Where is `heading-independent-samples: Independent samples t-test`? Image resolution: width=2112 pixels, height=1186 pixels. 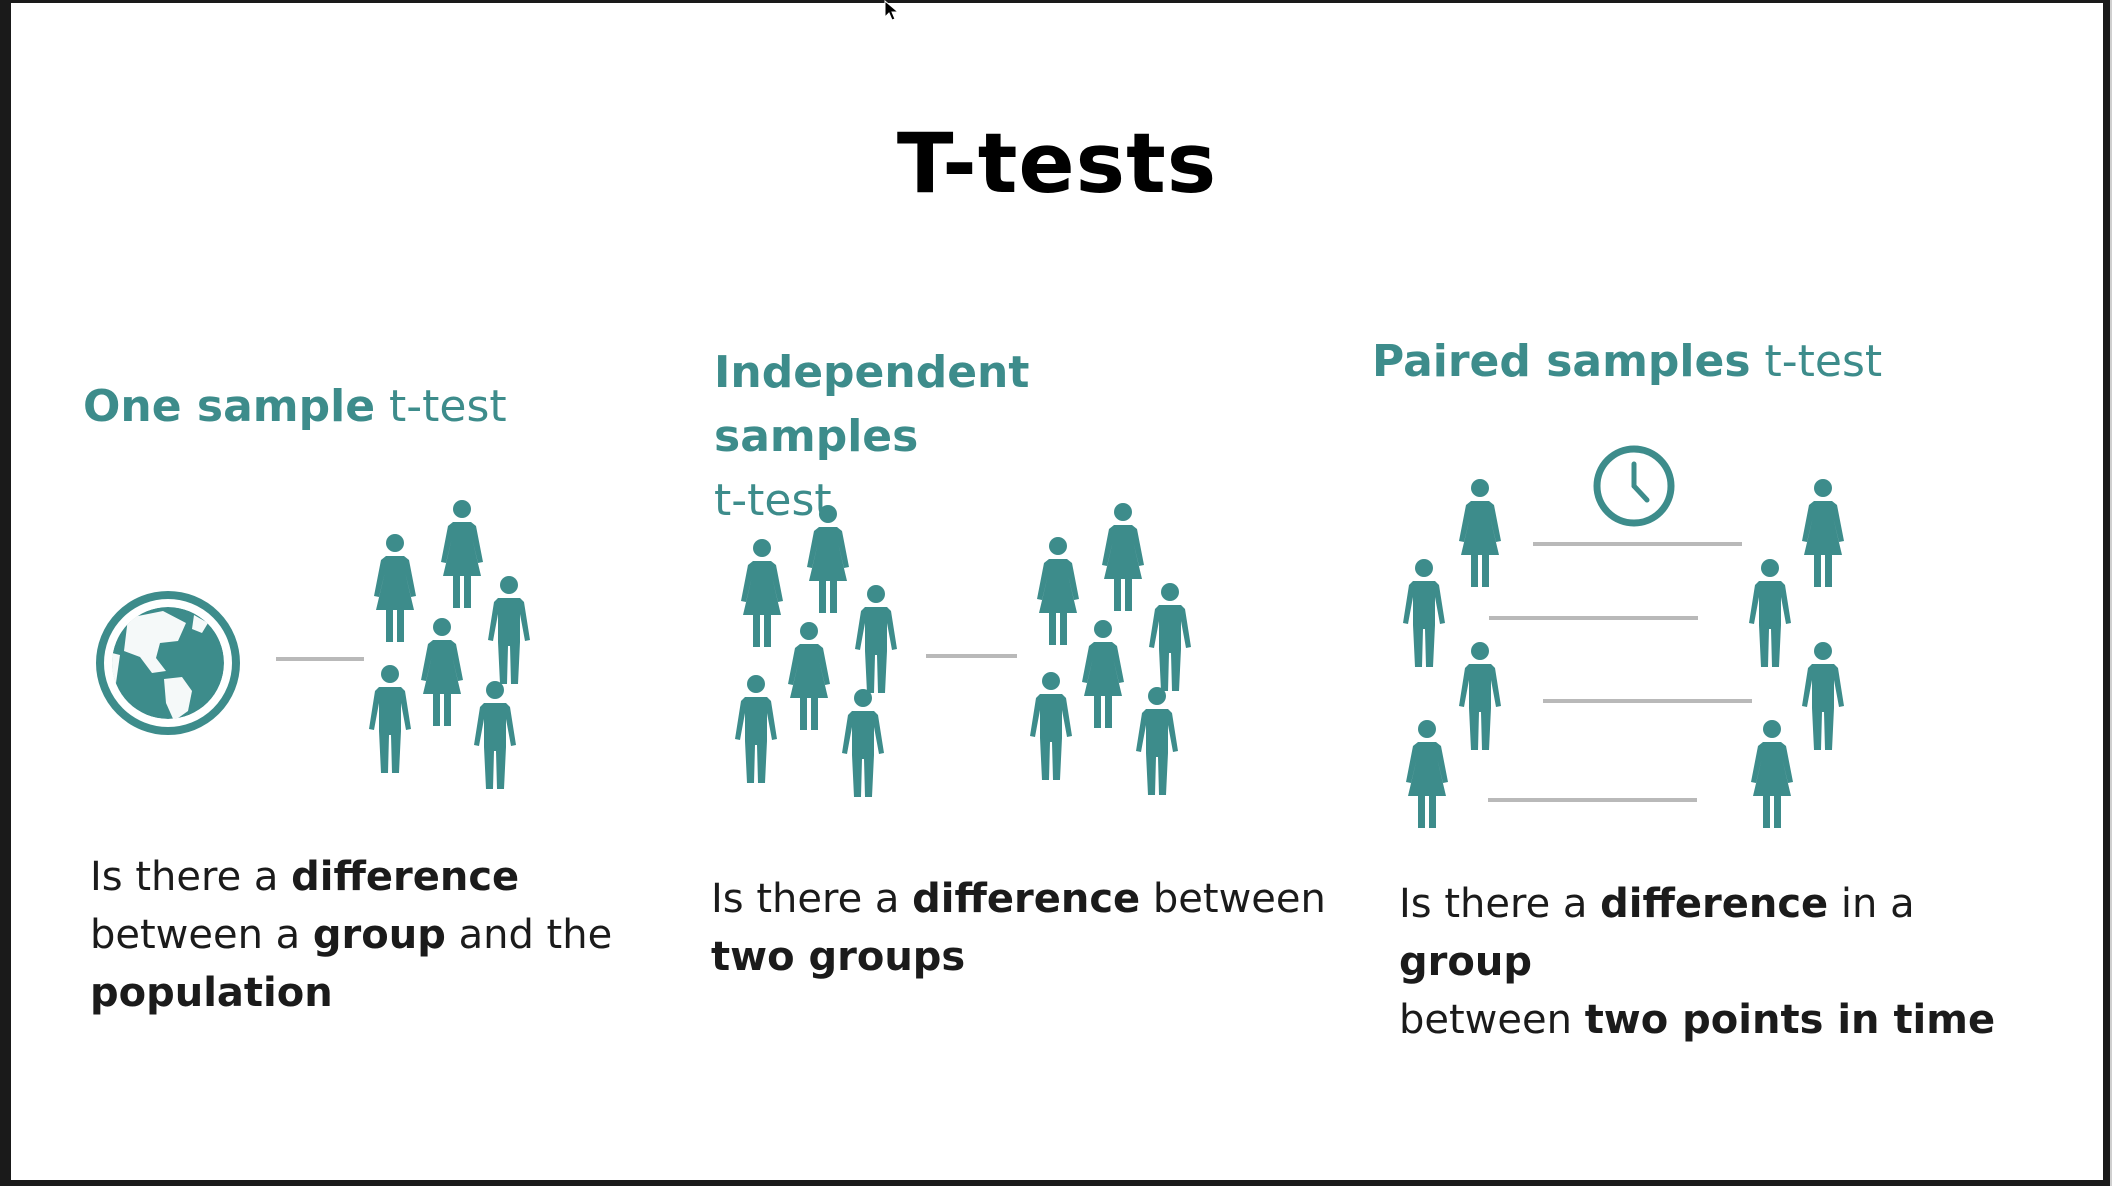 heading-independent-samples: Independent samples t-test is located at coordinates (974, 437).